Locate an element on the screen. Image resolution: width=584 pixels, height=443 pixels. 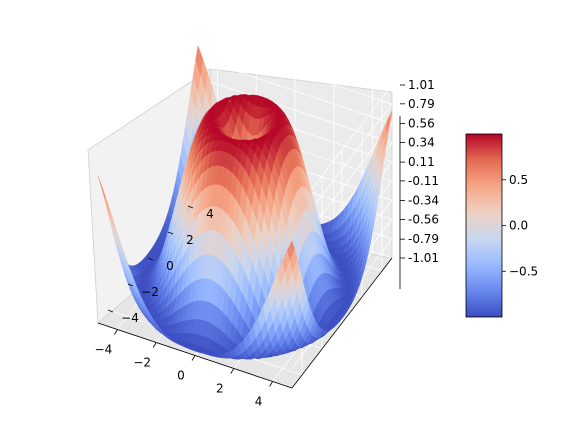
y-axis-line is located at coordinates (342, 323).